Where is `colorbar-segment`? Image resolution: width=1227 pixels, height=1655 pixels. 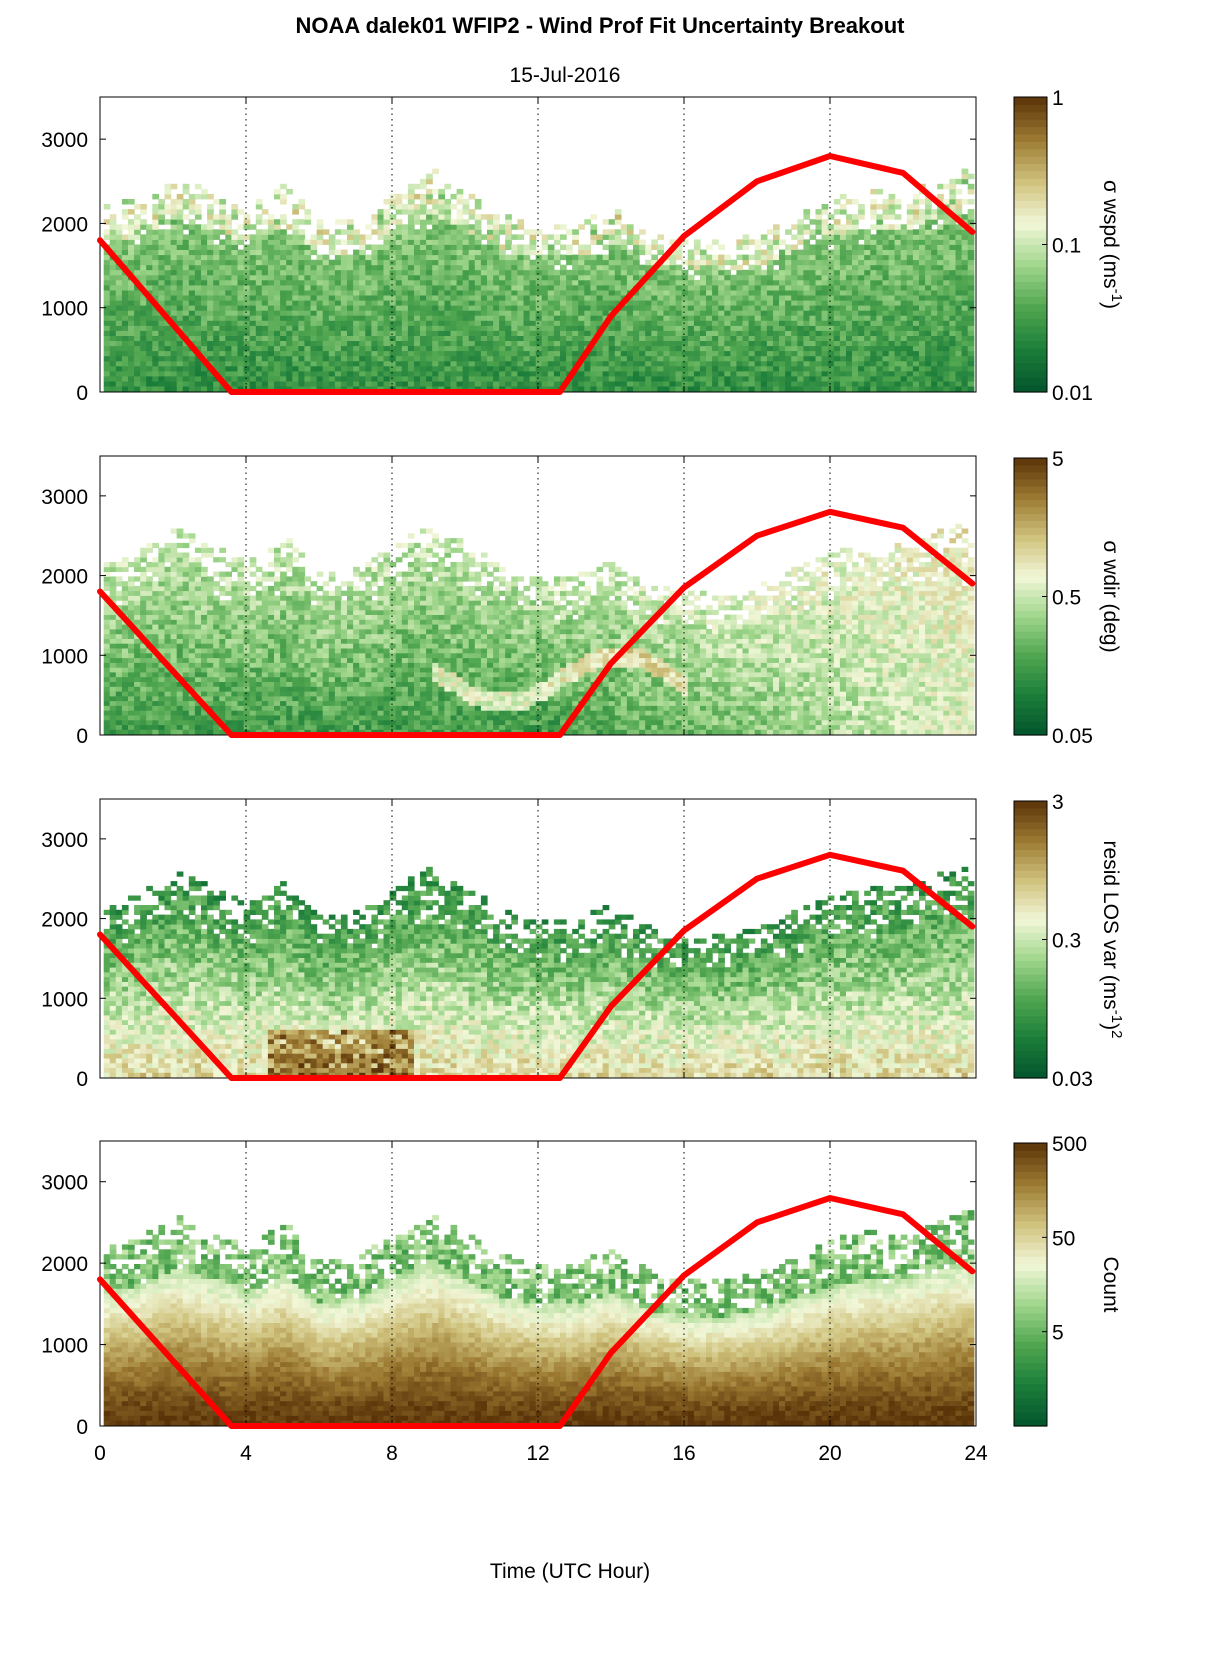 colorbar-segment is located at coordinates (1030, 278).